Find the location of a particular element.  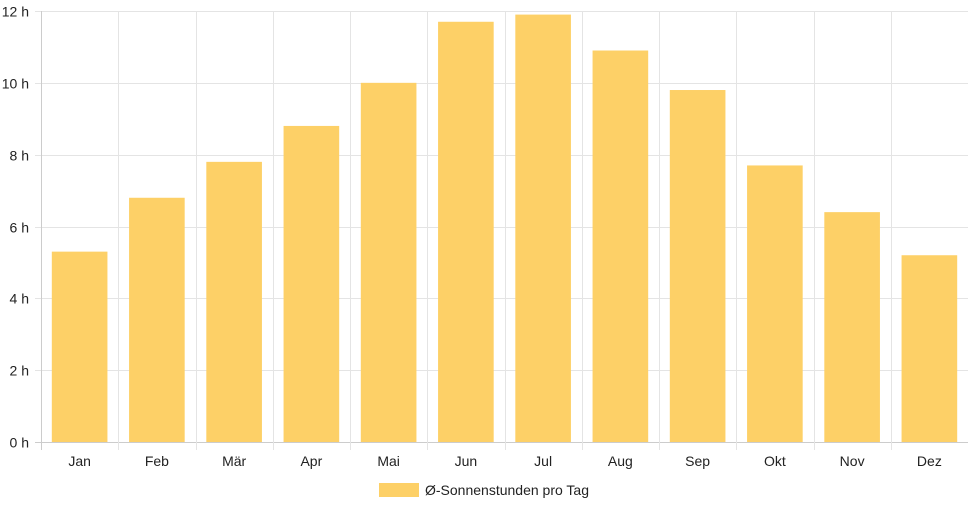

x-tick-label: Sep is located at coordinates (697, 461).